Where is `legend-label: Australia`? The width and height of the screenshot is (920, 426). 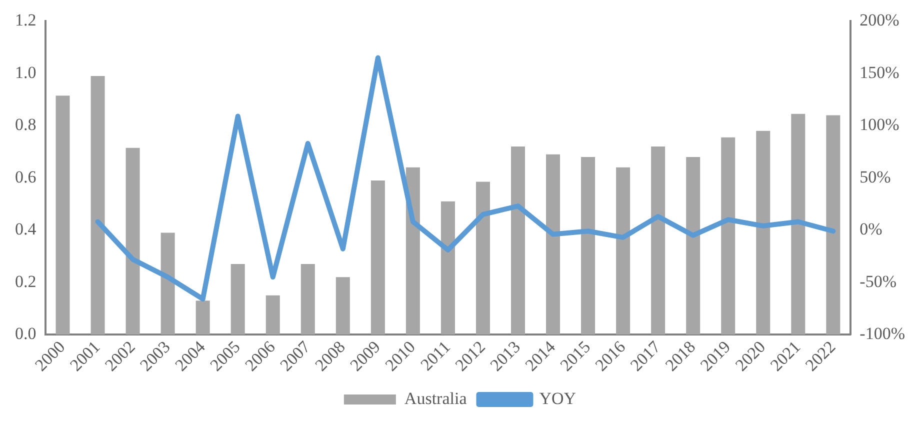 legend-label: Australia is located at coordinates (436, 398).